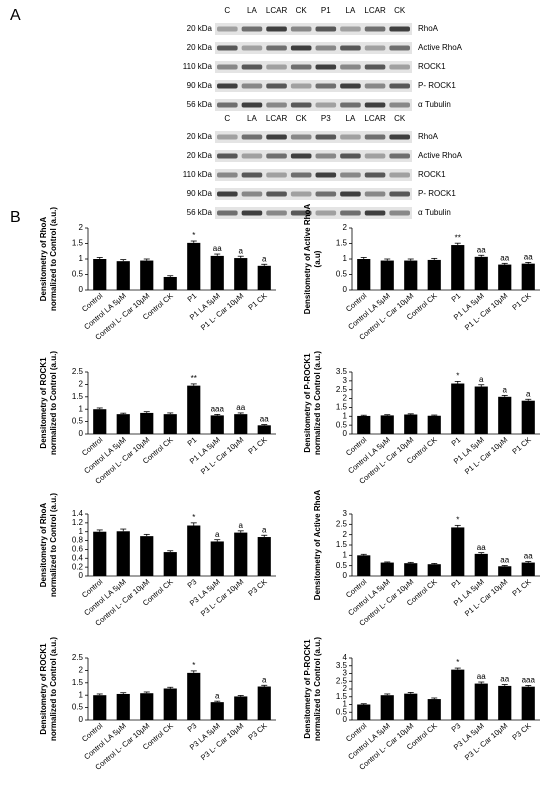  What do you see at coordinates (15, 217) in the screenshot?
I see `panel-label: B` at bounding box center [15, 217].